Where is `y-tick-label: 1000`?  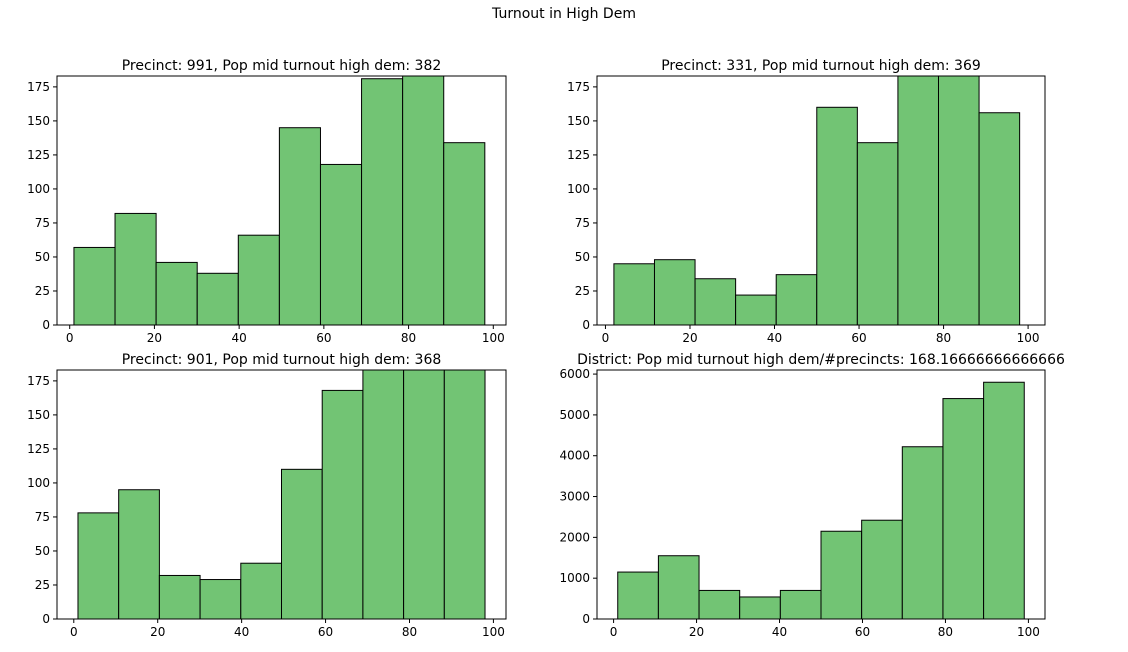
y-tick-label: 1000 is located at coordinates (574, 578).